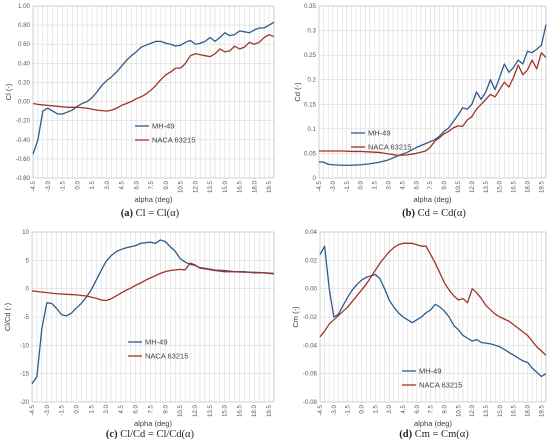  What do you see at coordinates (25, 232) in the screenshot?
I see `y-tick-label: 10` at bounding box center [25, 232].